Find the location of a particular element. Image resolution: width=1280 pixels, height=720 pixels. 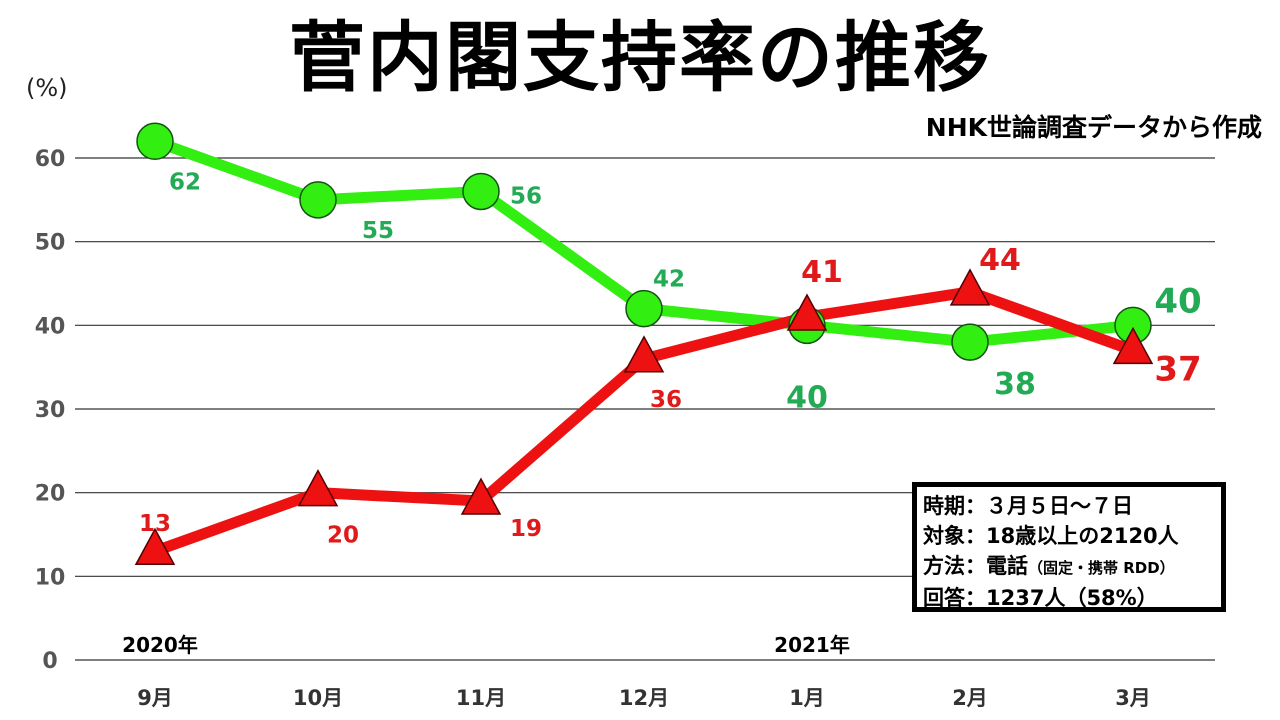

x-tick-label: 11月 is located at coordinates (481, 698).